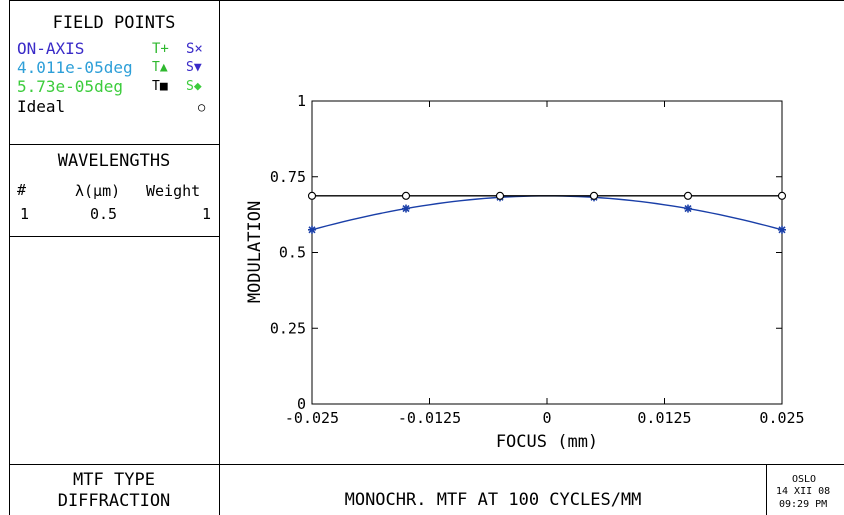  Describe the element at coordinates (781, 418) in the screenshot. I see `x-tick-label: 0.025` at that location.